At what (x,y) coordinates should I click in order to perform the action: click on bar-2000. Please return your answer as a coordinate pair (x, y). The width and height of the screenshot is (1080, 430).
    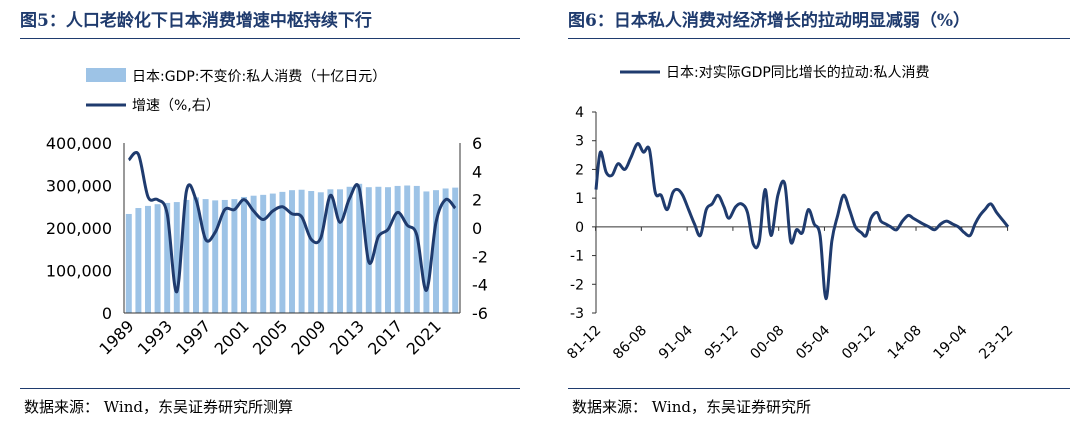
    Looking at the image, I should click on (234, 256).